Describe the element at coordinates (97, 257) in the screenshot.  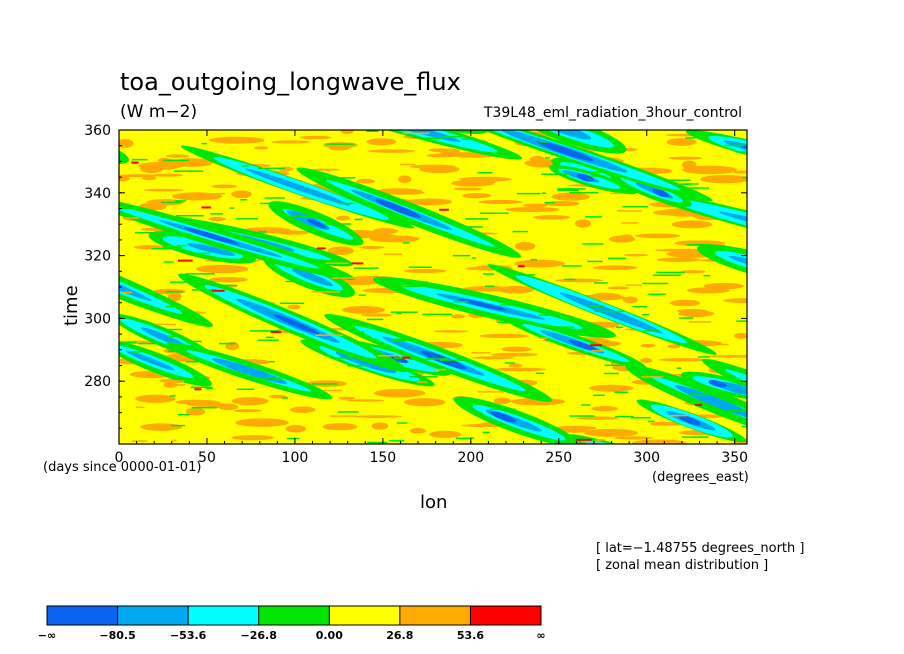
I see `y-tick-label: 320` at that location.